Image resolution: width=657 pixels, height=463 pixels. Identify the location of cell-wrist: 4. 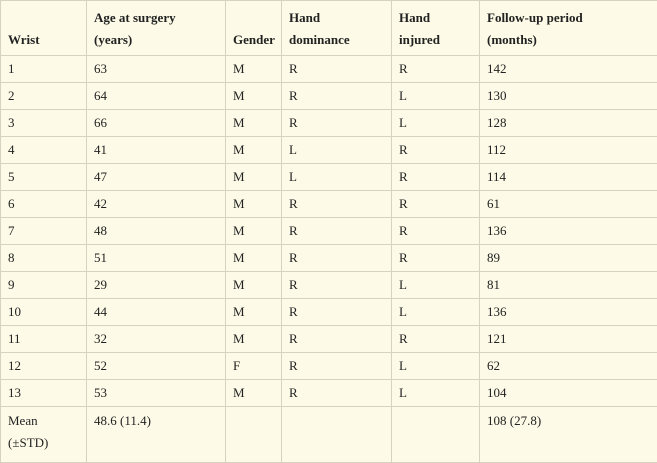
(43, 150).